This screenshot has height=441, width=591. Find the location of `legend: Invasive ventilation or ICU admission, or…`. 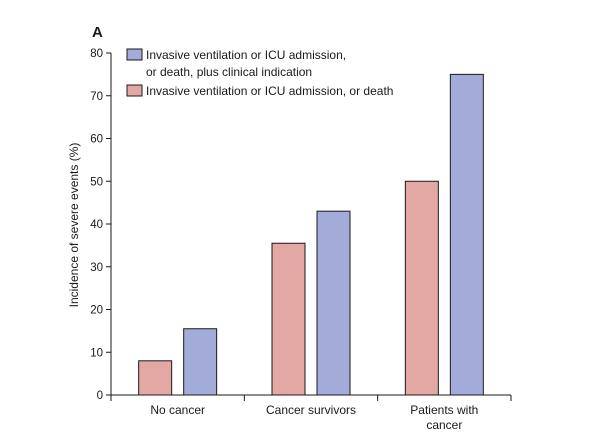

legend: Invasive ventilation or ICU admission, or… is located at coordinates (259, 73).